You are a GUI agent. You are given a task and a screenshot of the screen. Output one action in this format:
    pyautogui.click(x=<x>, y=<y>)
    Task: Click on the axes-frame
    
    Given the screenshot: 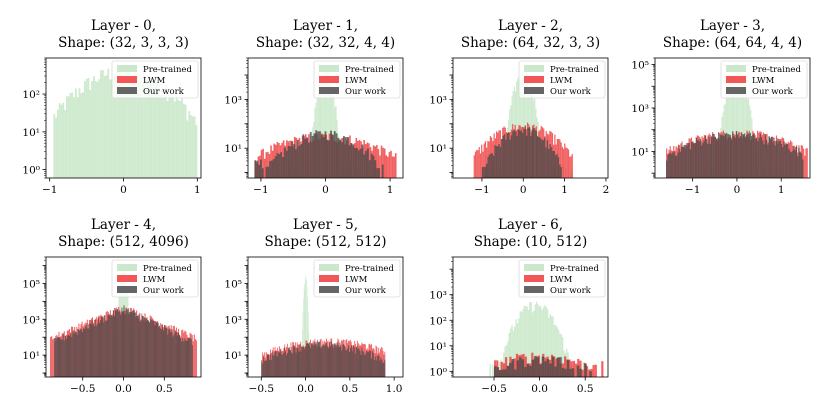 What is the action you would take?
    pyautogui.click(x=732, y=118)
    